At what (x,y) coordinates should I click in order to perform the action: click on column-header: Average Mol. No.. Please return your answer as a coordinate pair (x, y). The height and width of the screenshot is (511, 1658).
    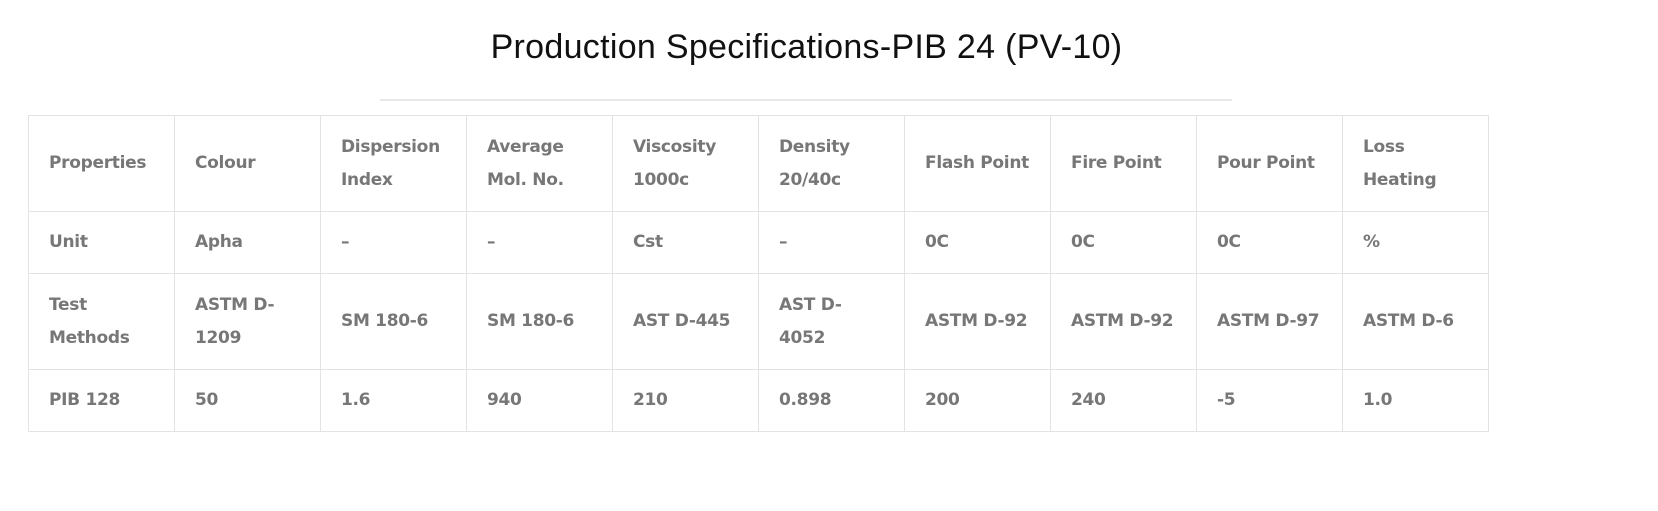
    Looking at the image, I should click on (539, 163).